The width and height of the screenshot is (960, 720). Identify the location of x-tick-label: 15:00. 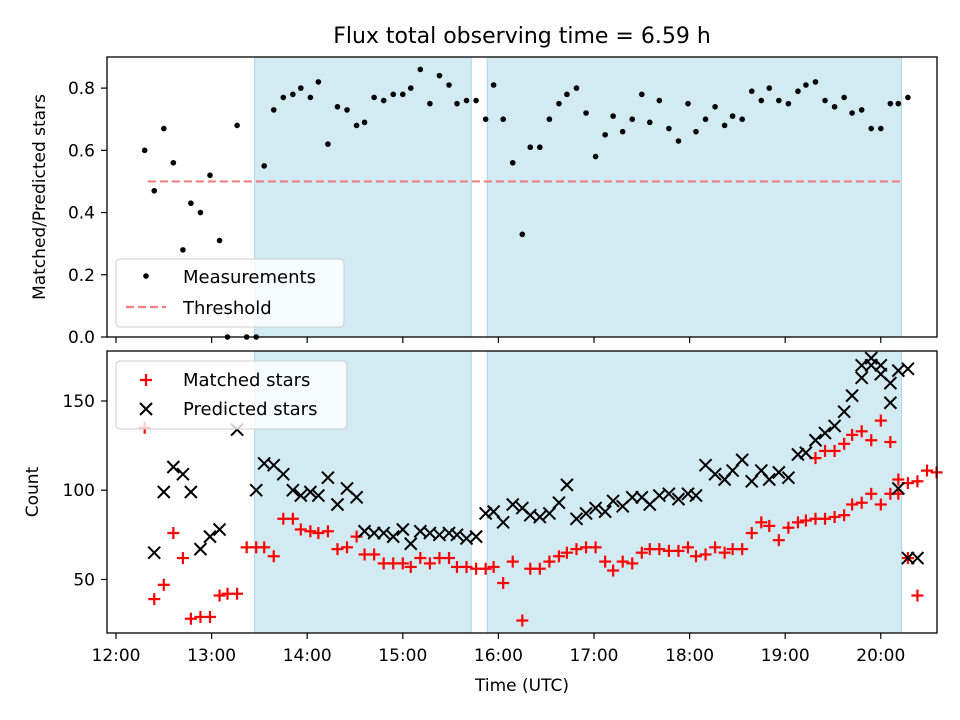
(402, 656).